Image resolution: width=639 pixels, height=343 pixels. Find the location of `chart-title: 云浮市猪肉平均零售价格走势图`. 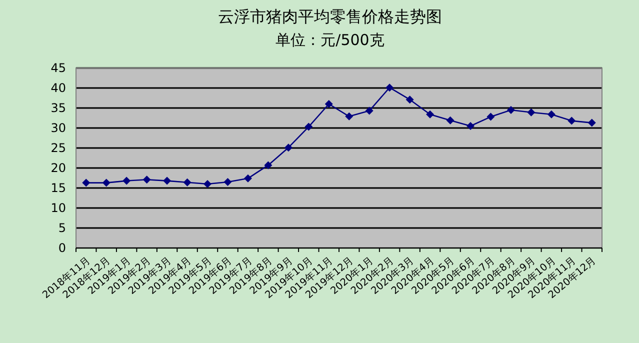

chart-title: 云浮市猪肉平均零售价格走势图 is located at coordinates (330, 16).